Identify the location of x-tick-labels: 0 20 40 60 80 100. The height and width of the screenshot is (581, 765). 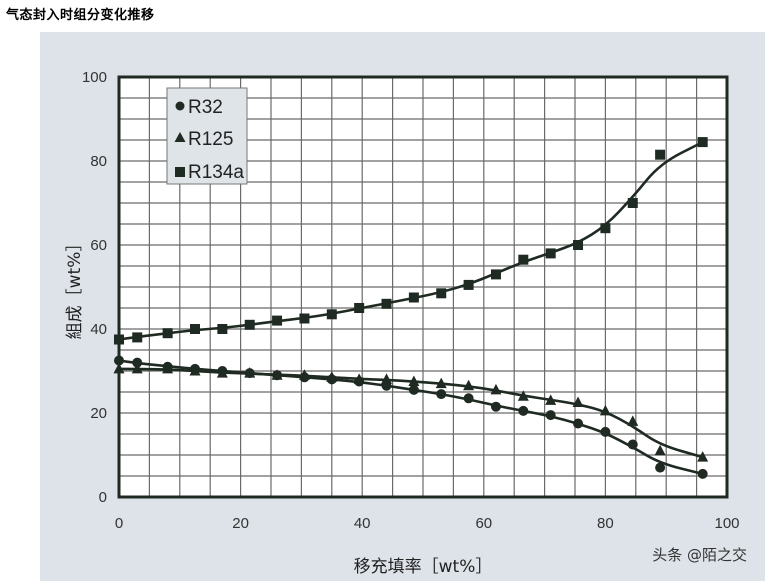
(427, 523).